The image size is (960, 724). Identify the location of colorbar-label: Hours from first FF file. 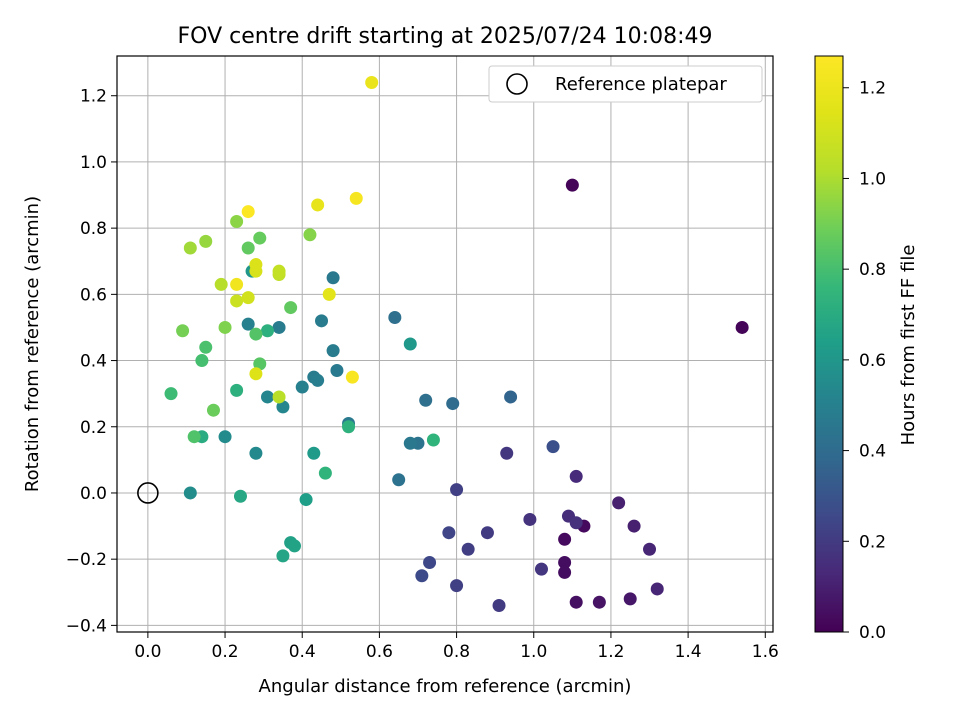
(908, 345).